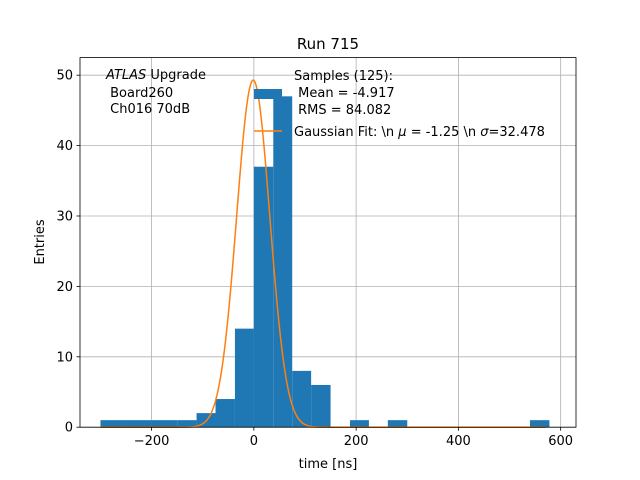 Image resolution: width=640 pixels, height=480 pixels. I want to click on x-tick-label: 600, so click(560, 441).